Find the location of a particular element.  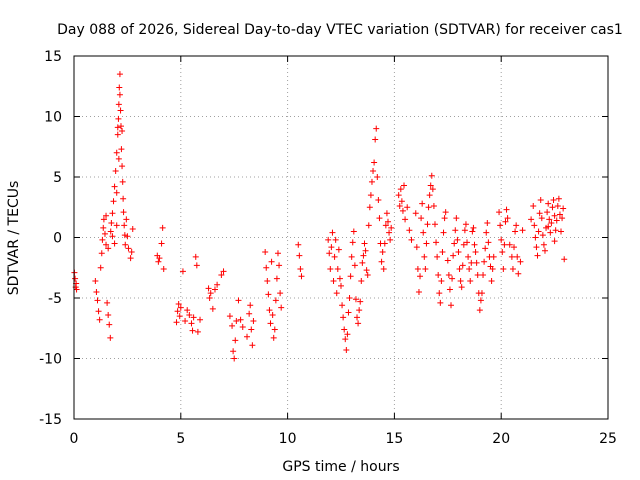

y-axis-label: SDTVAR / TECUs is located at coordinates (14, 238).